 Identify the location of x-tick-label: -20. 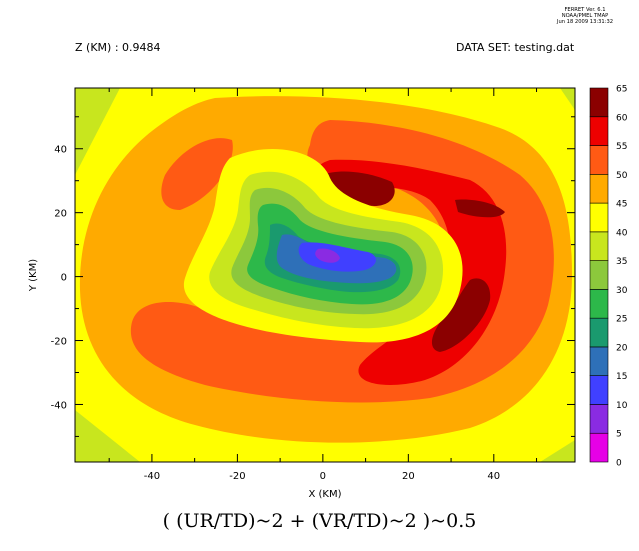
(237, 476).